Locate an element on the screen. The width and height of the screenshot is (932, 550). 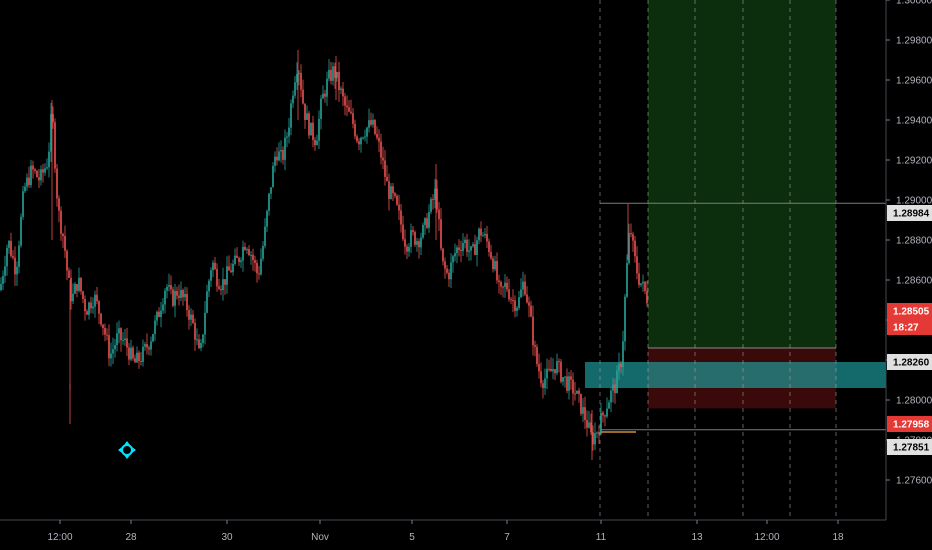
price-tag-128505: 1.28505 is located at coordinates (909, 311).